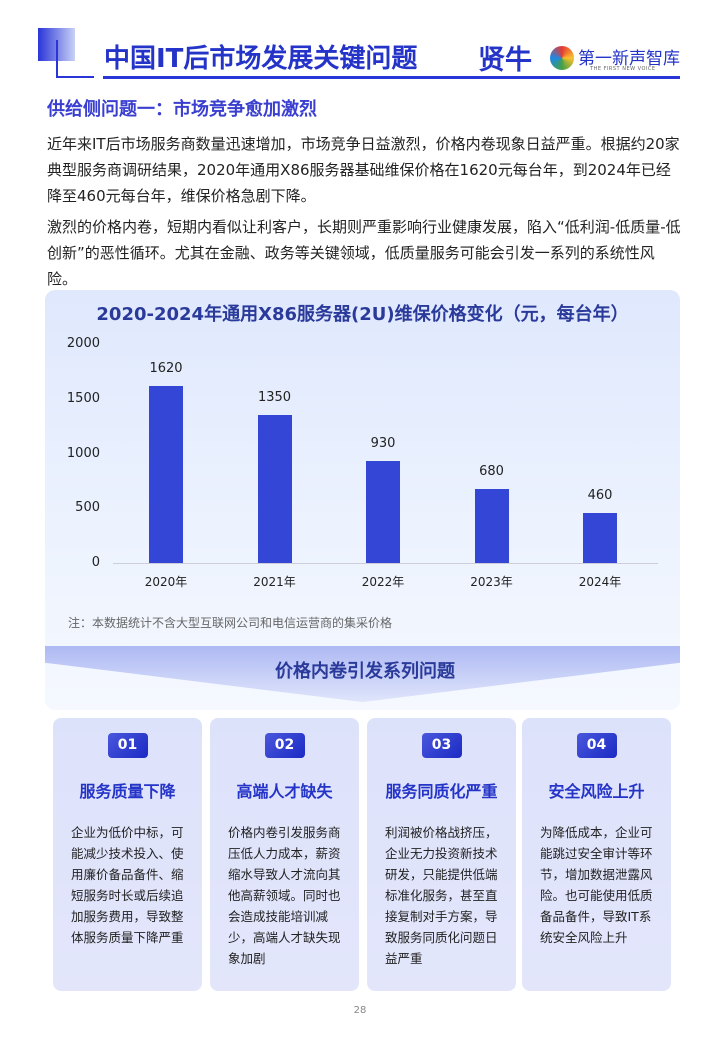 Image resolution: width=720 pixels, height=1040 pixels. What do you see at coordinates (360, 1010) in the screenshot?
I see `page-number: 28` at bounding box center [360, 1010].